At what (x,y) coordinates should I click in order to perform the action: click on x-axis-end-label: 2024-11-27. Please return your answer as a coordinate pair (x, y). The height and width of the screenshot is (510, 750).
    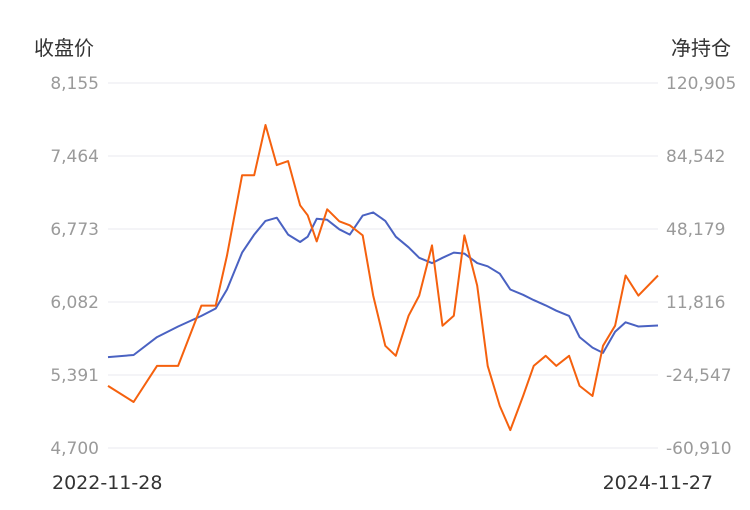
    Looking at the image, I should click on (658, 483).